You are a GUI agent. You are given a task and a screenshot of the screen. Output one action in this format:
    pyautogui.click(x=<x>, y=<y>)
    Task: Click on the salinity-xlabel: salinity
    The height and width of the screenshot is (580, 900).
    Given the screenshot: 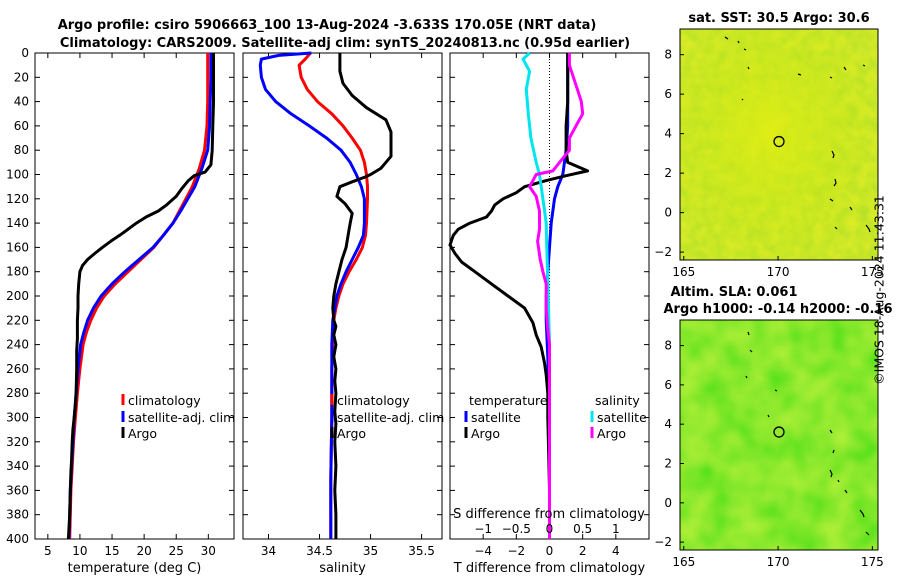 What is the action you would take?
    pyautogui.click(x=342, y=568)
    